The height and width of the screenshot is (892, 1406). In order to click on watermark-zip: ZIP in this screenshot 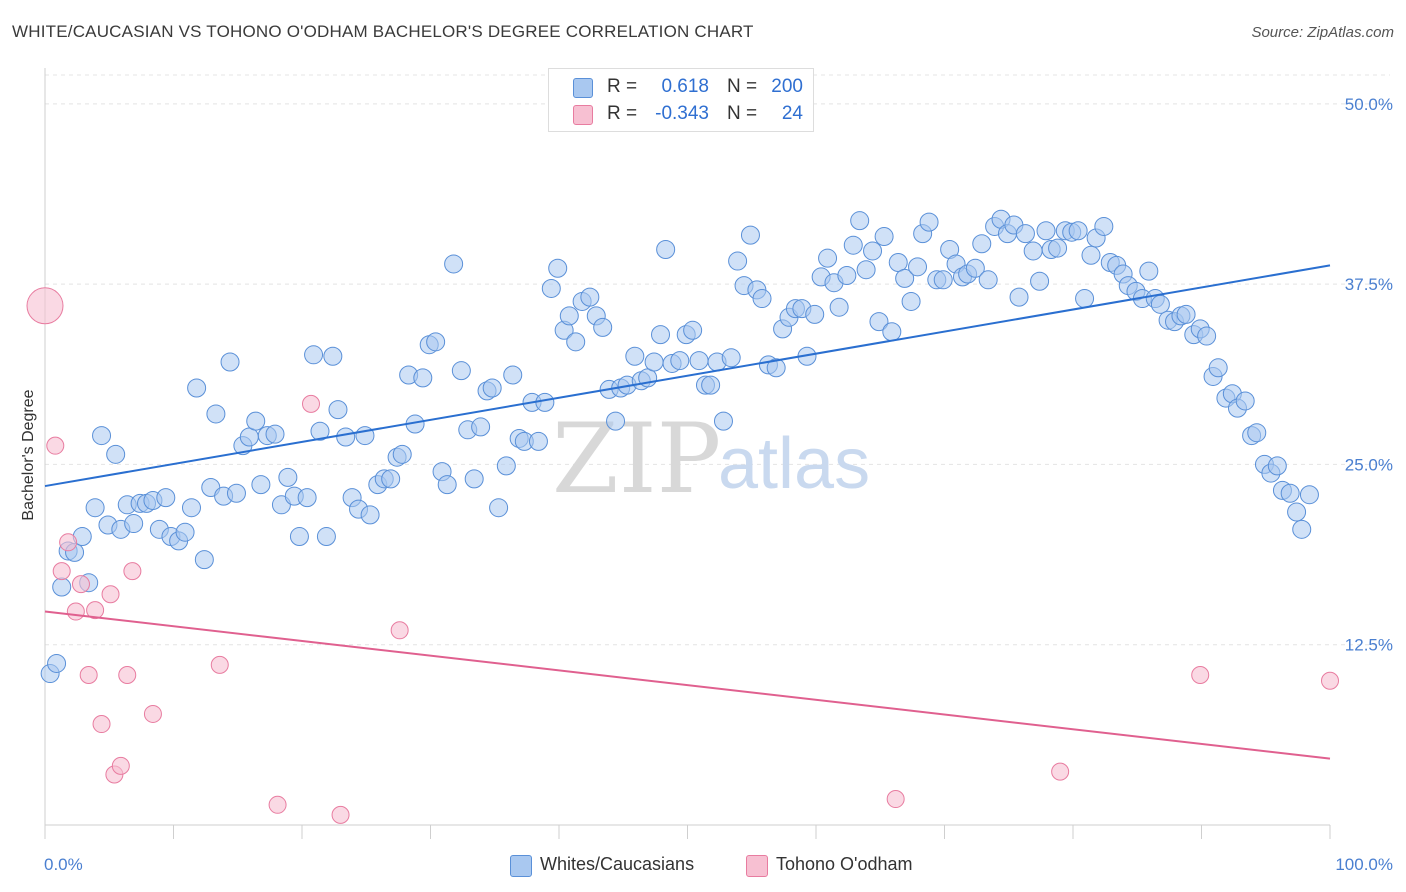, I will do `click(636, 459)`.